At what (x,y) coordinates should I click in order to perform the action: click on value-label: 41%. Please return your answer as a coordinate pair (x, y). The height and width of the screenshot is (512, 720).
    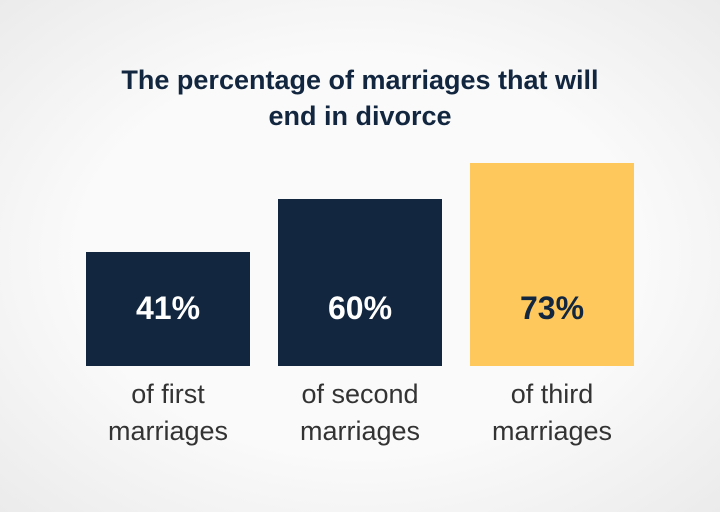
    Looking at the image, I should click on (168, 308).